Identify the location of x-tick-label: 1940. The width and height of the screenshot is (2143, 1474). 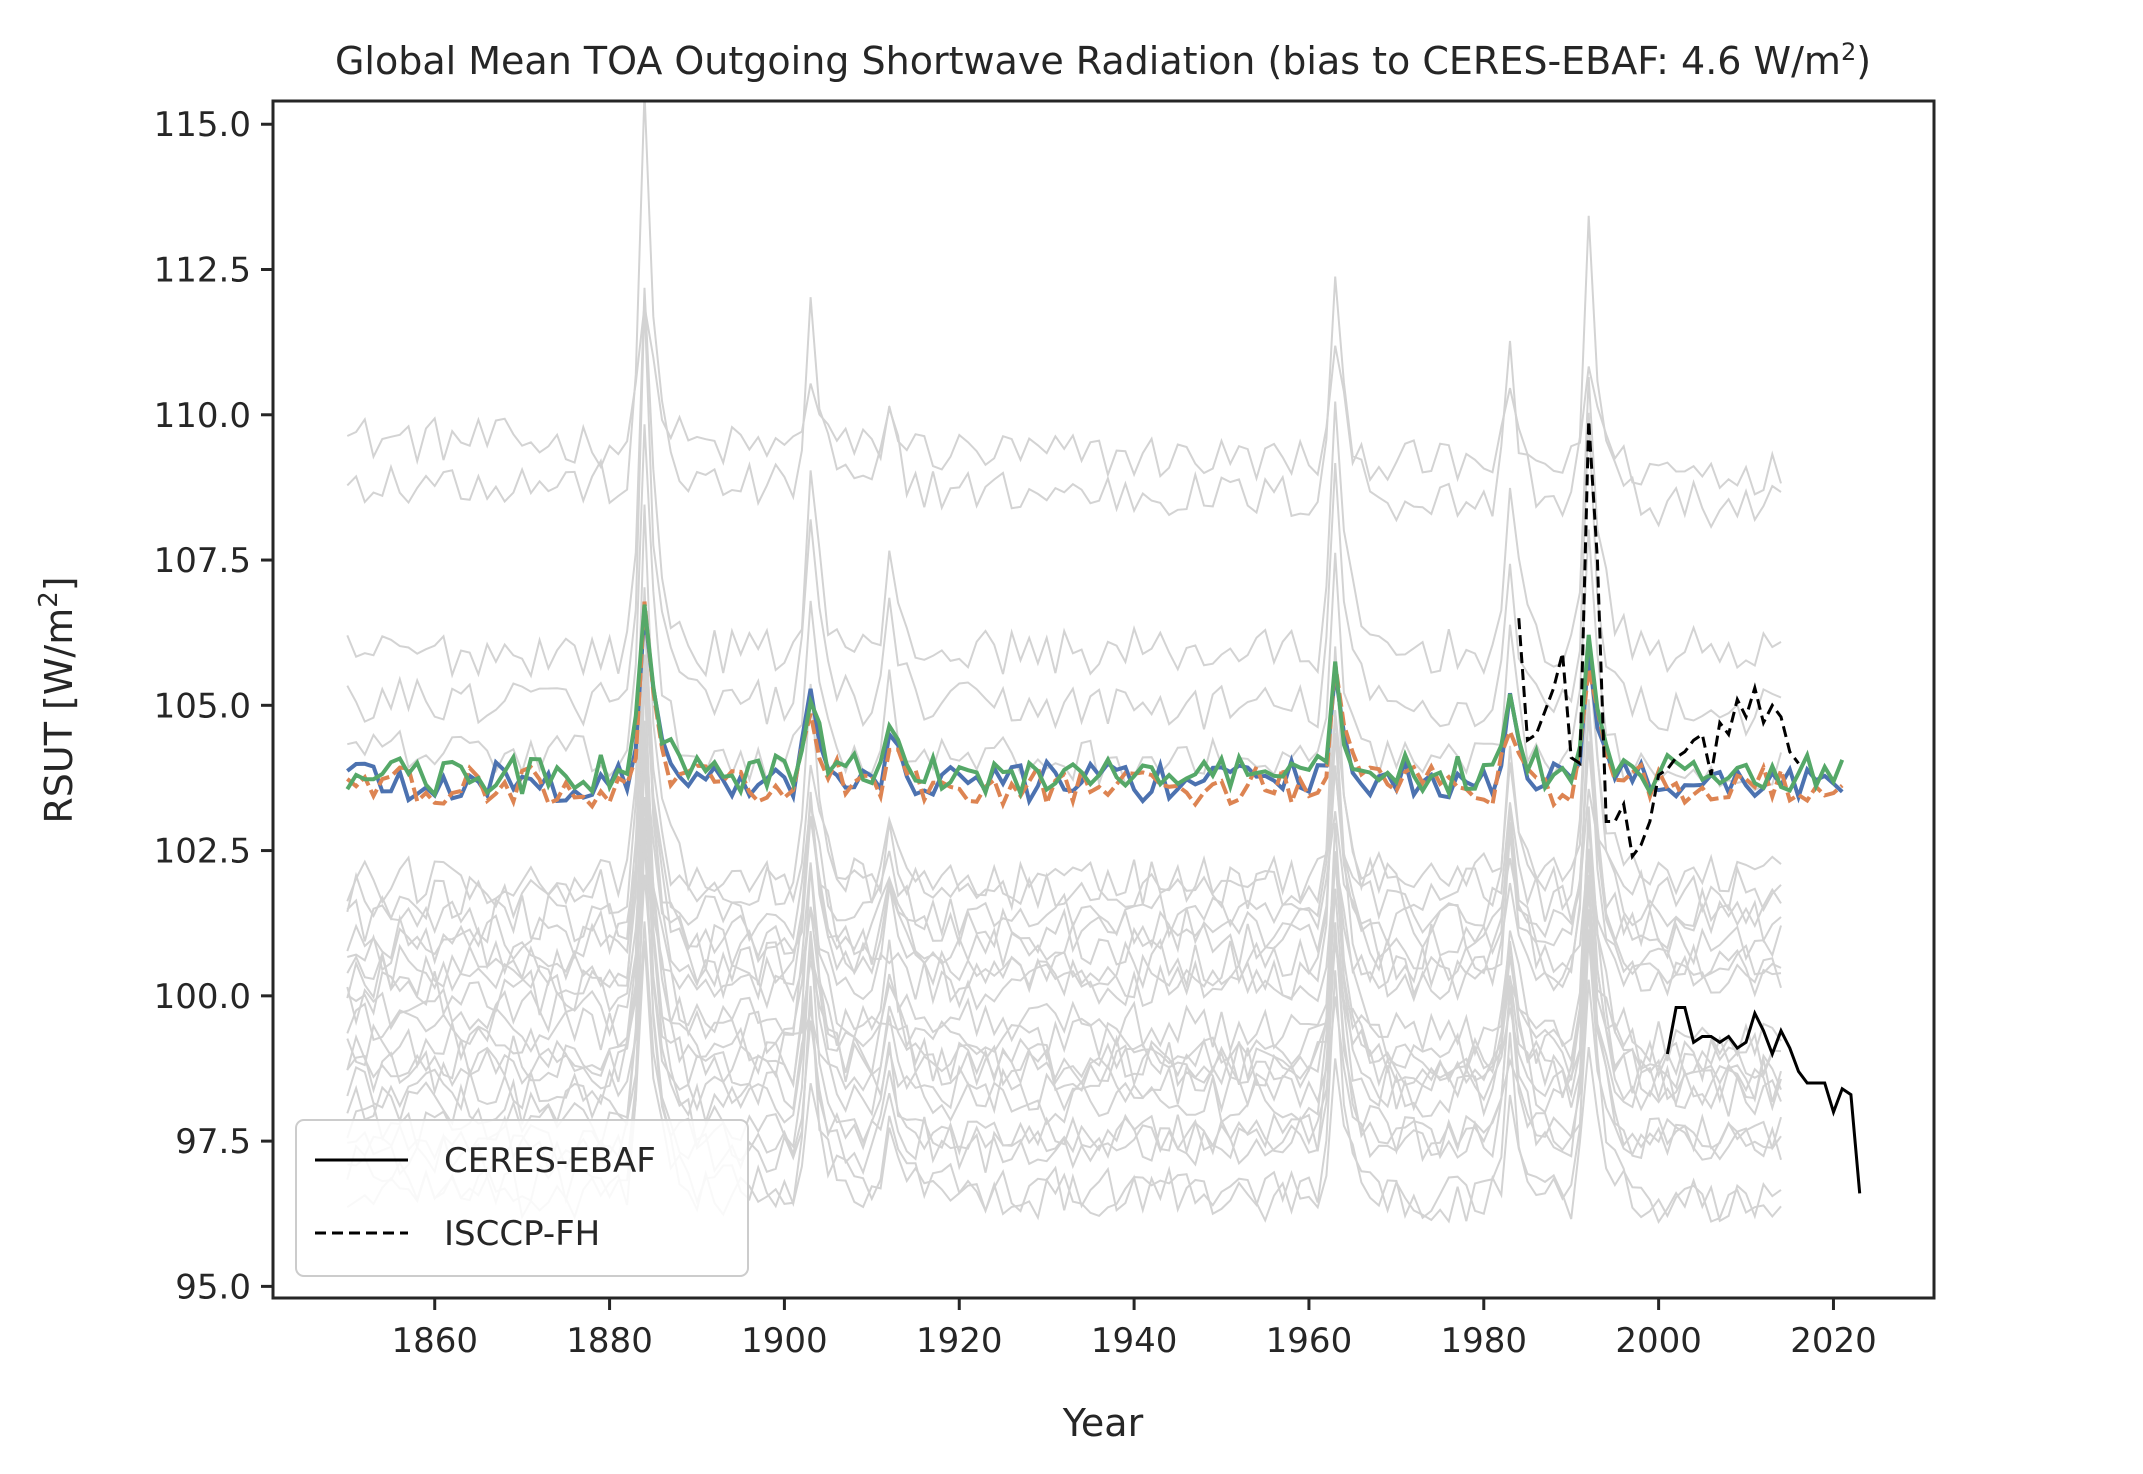
(1134, 1341).